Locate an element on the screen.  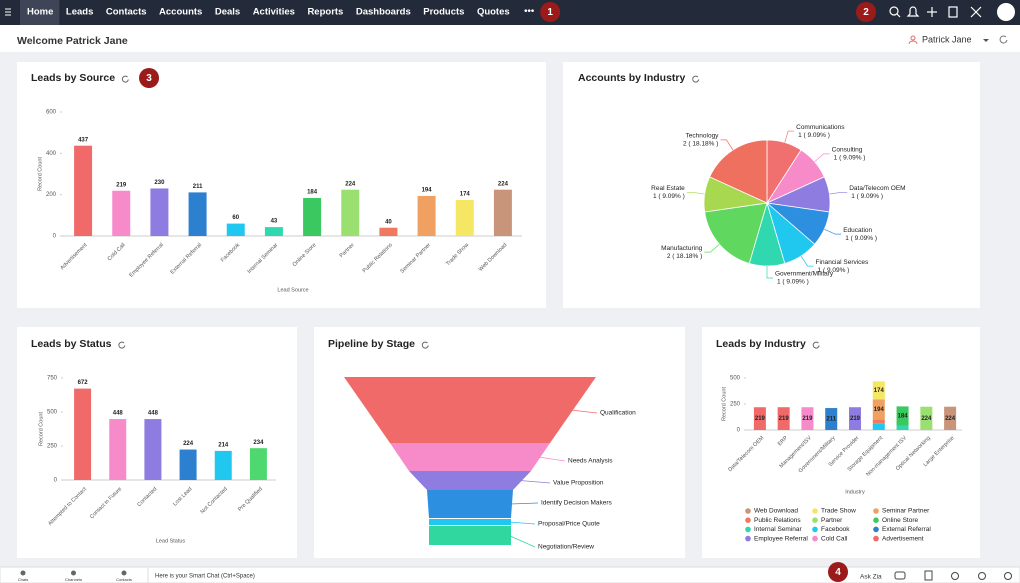
legend-label: Public Relations is located at coordinates (777, 520).